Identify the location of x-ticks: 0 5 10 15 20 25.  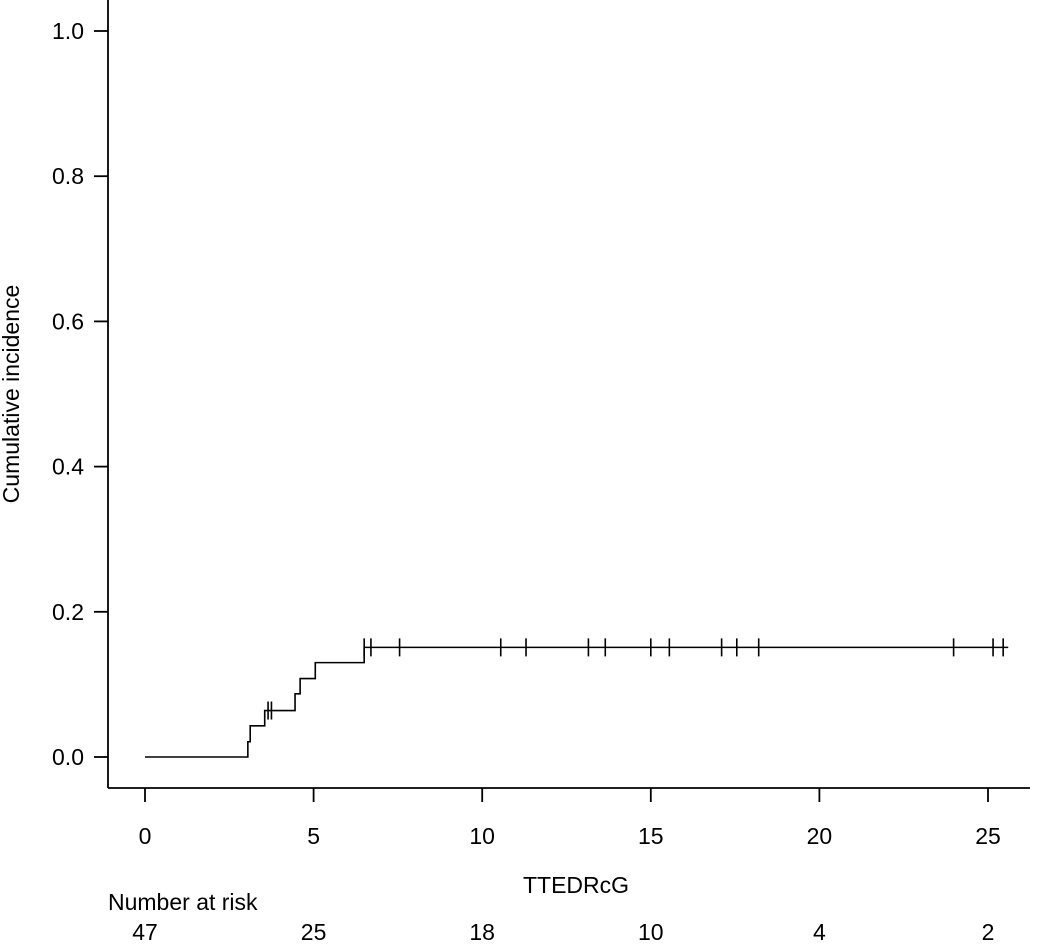
(570, 818).